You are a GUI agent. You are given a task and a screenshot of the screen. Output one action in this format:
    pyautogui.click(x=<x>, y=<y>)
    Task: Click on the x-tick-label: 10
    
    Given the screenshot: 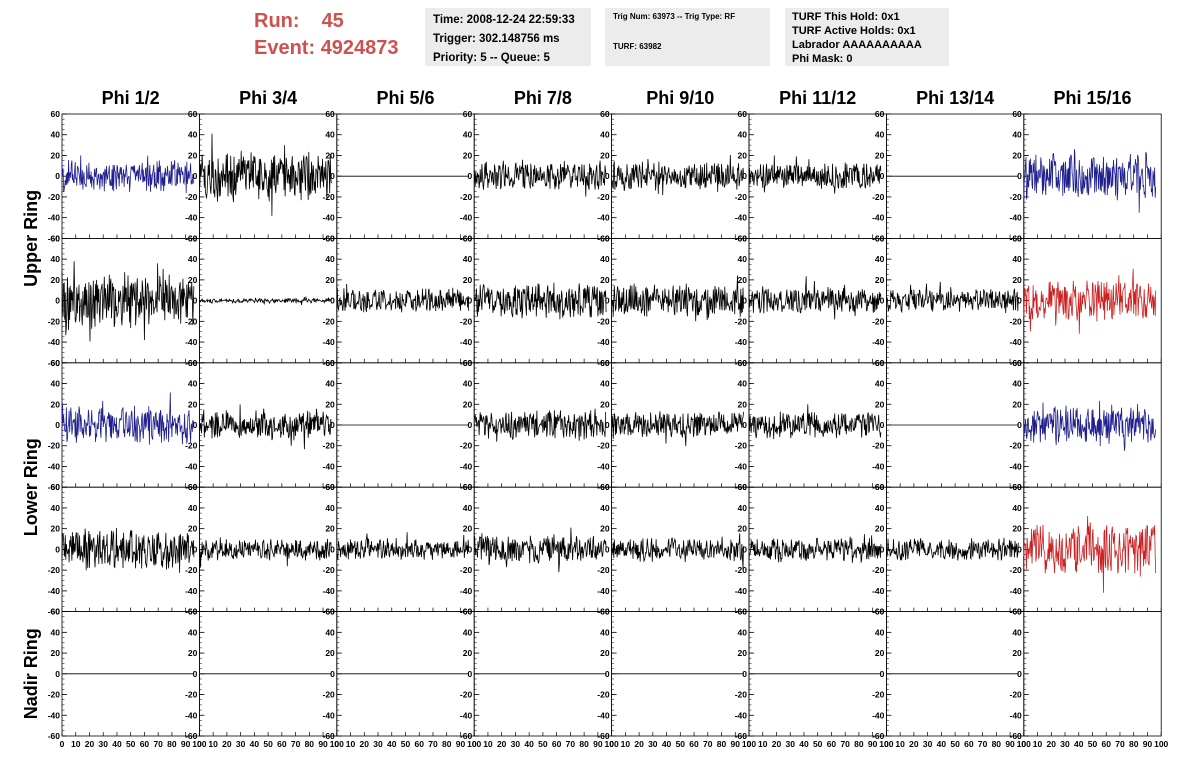 What is the action you would take?
    pyautogui.click(x=626, y=744)
    